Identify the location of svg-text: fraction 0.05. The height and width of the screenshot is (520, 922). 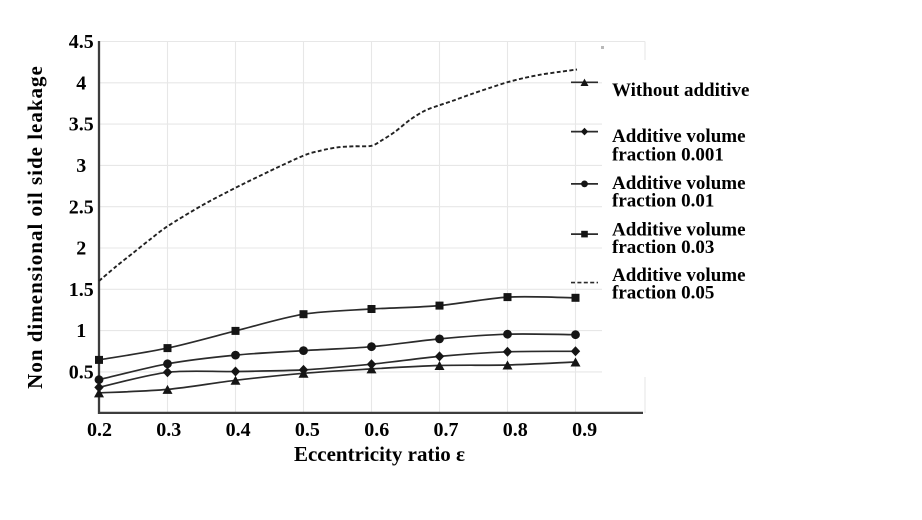
(663, 293).